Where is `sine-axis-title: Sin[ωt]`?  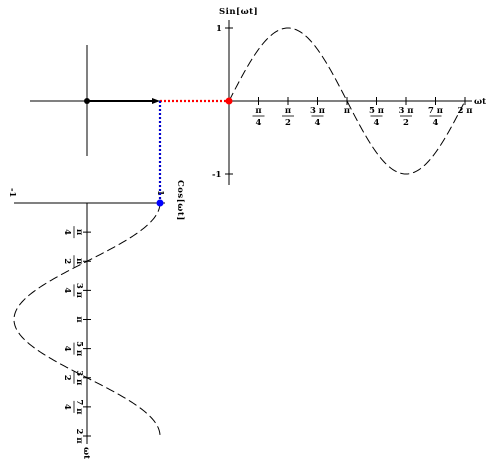
sine-axis-title: Sin[ωt] is located at coordinates (238, 12).